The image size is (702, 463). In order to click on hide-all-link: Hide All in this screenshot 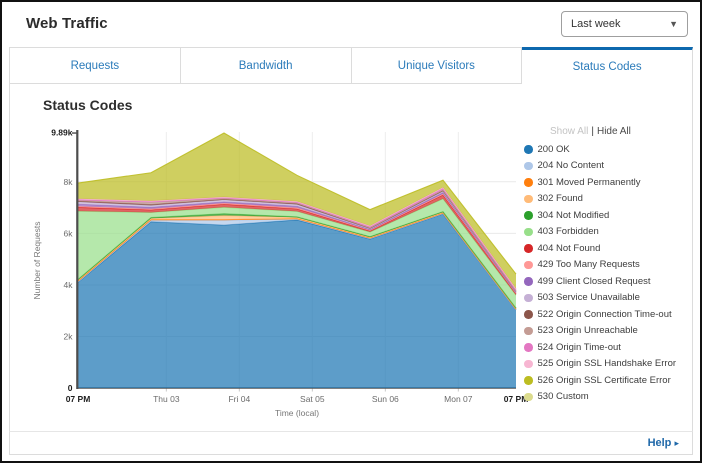, I will do `click(613, 131)`.